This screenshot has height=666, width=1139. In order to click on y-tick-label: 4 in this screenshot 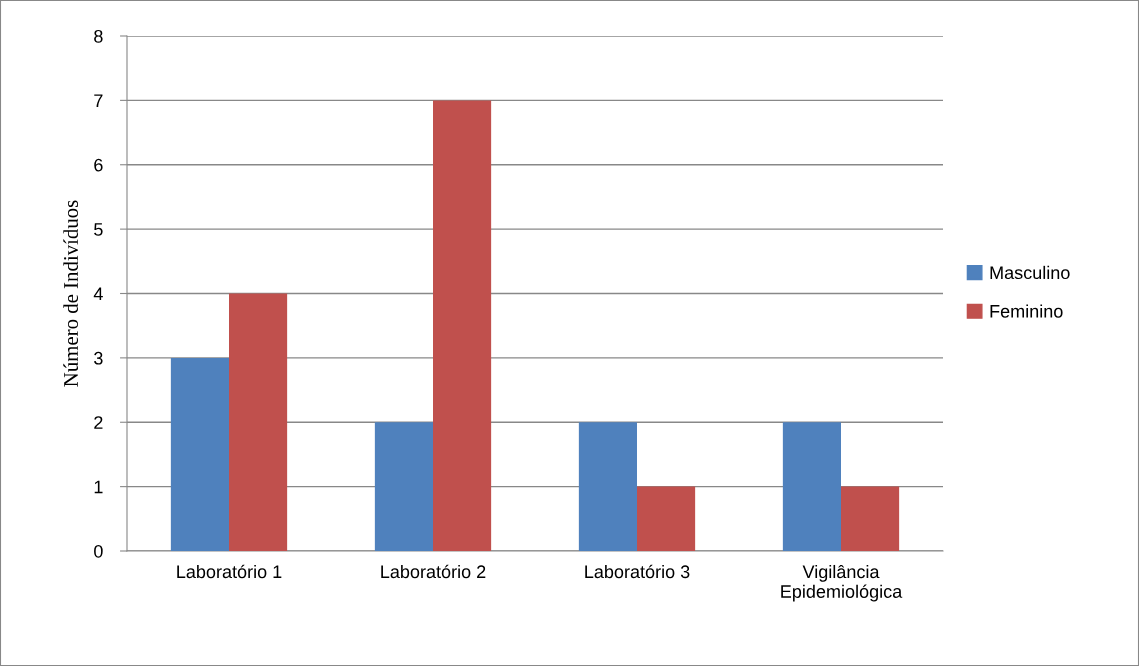, I will do `click(98, 294)`.